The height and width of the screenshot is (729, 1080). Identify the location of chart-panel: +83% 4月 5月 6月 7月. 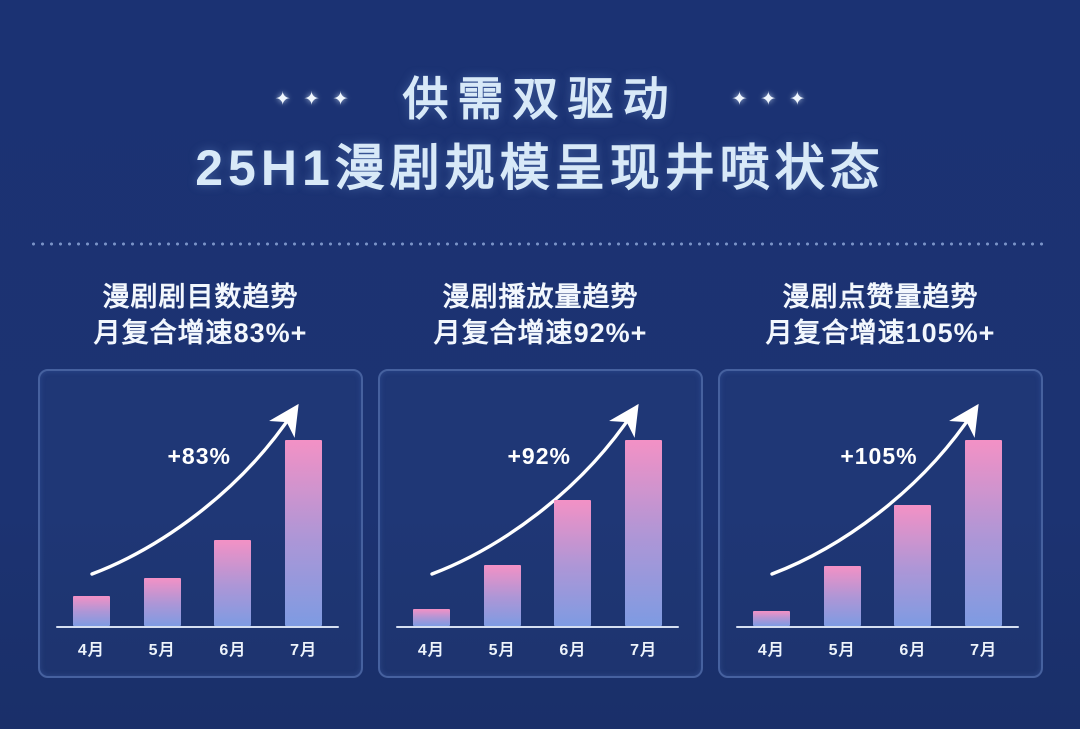
(200, 523).